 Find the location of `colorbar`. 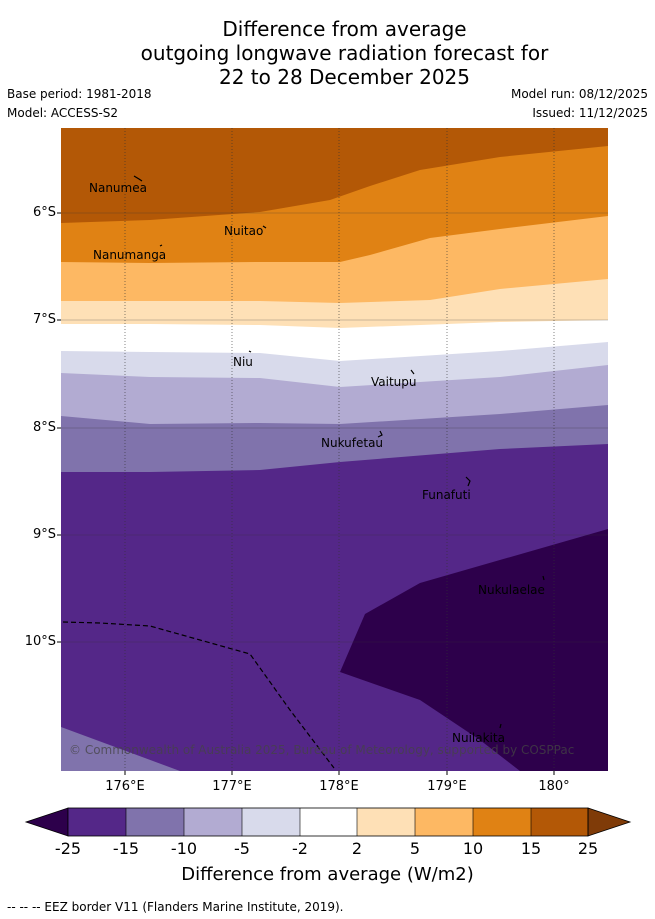

colorbar is located at coordinates (328, 822).